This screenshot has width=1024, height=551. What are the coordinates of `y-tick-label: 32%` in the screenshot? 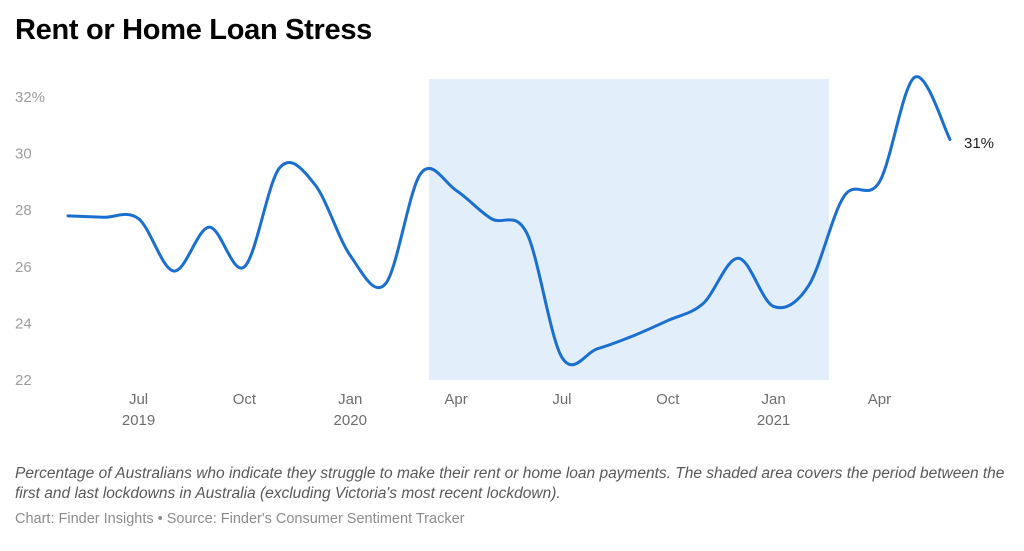 It's located at (30, 97).